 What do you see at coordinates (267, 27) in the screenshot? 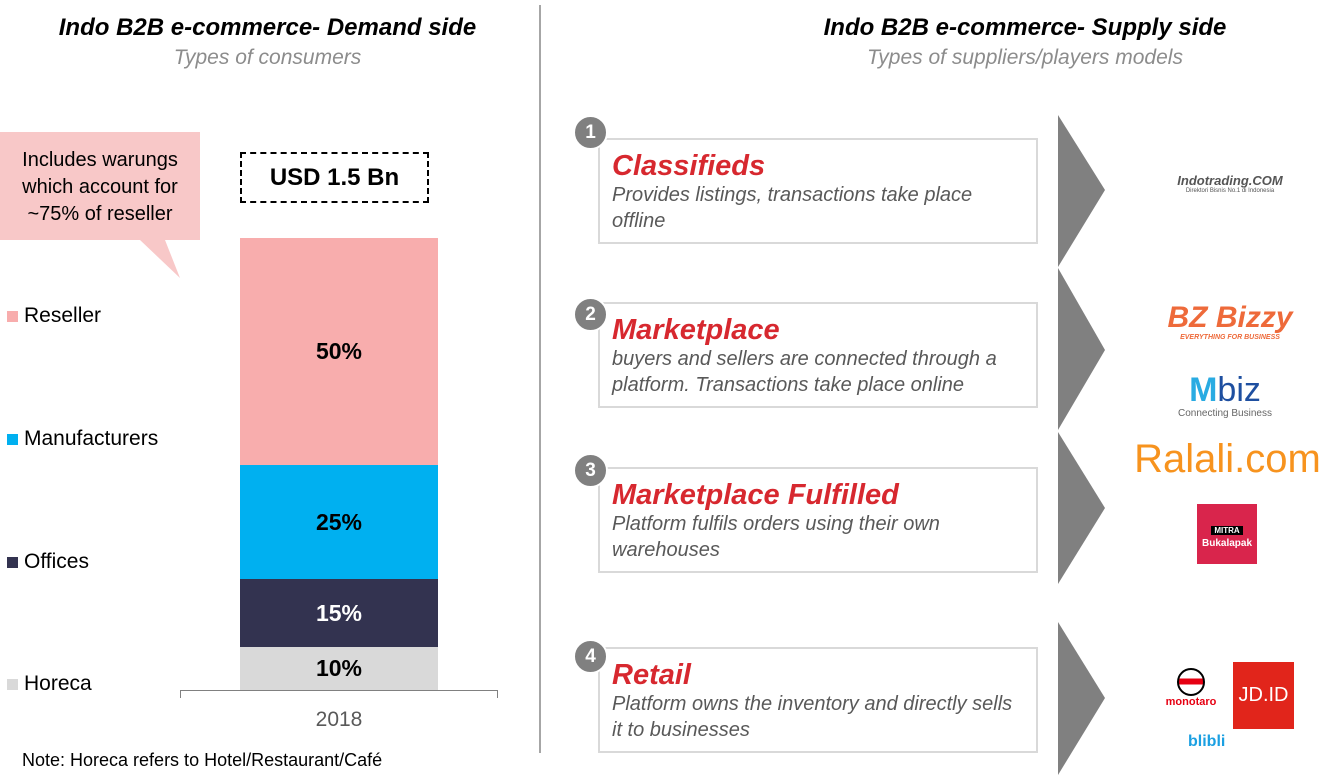
I see `demand-title: Indo B2B e-commerce- Demand side` at bounding box center [267, 27].